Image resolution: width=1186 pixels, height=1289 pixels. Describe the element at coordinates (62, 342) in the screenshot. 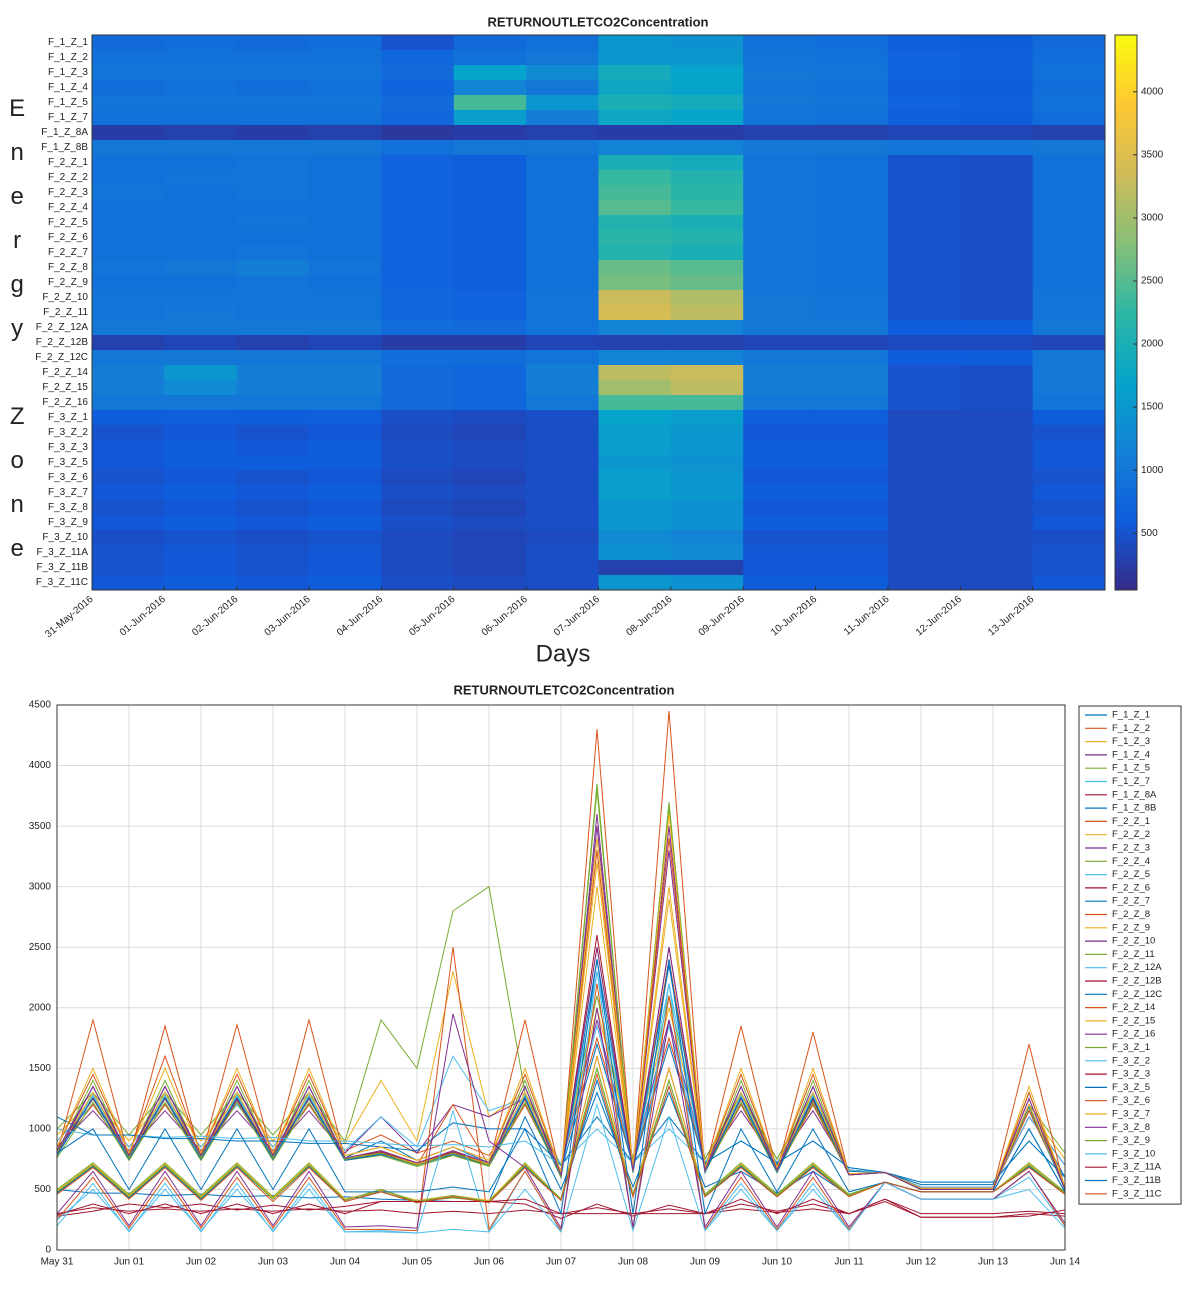

I see `row-label: F_2_Z_12B` at that location.